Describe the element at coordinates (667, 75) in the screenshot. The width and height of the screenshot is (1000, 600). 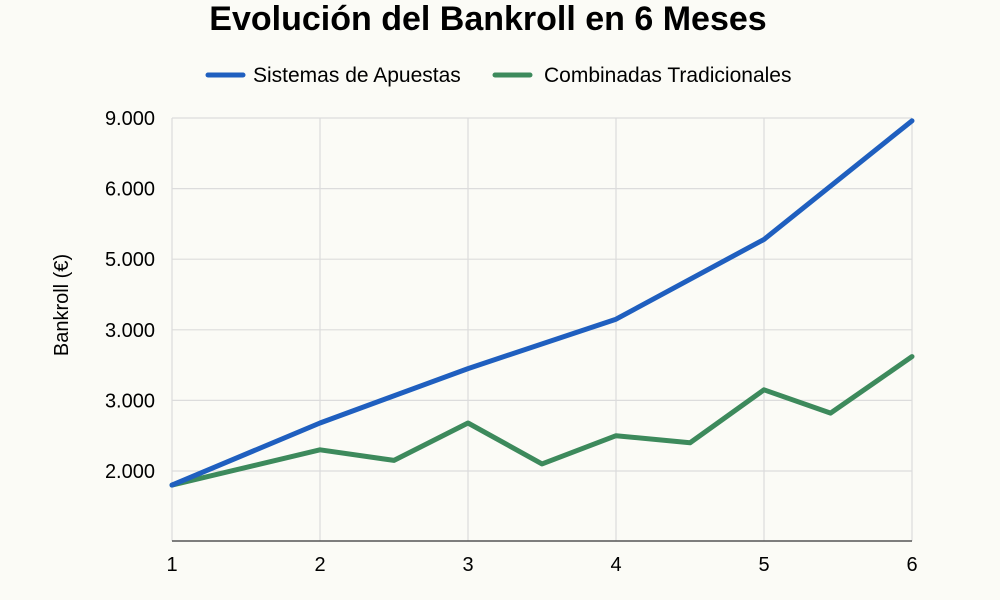
I see `legend-label-series-2: Combinadas Tradicionales` at that location.